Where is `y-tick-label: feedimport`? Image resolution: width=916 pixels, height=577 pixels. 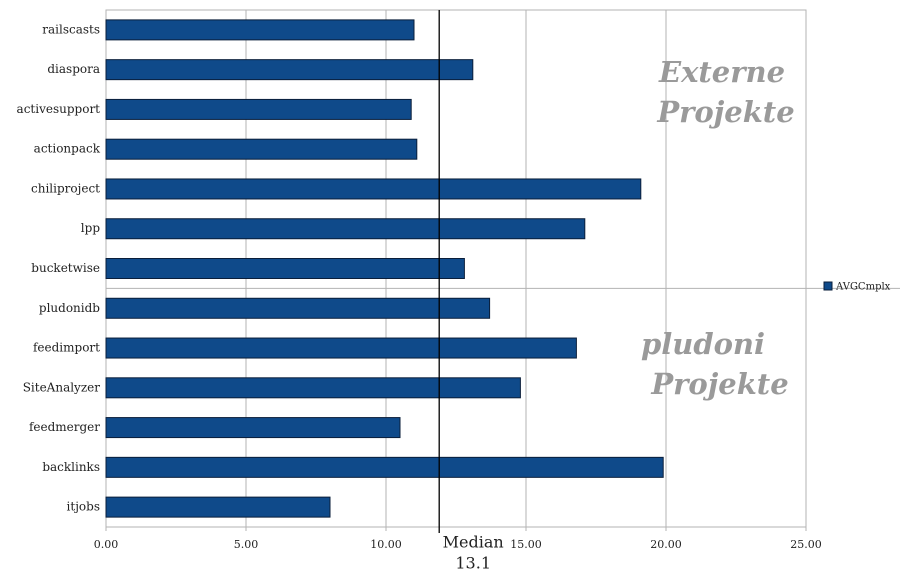 y-tick-label: feedimport is located at coordinates (66, 348).